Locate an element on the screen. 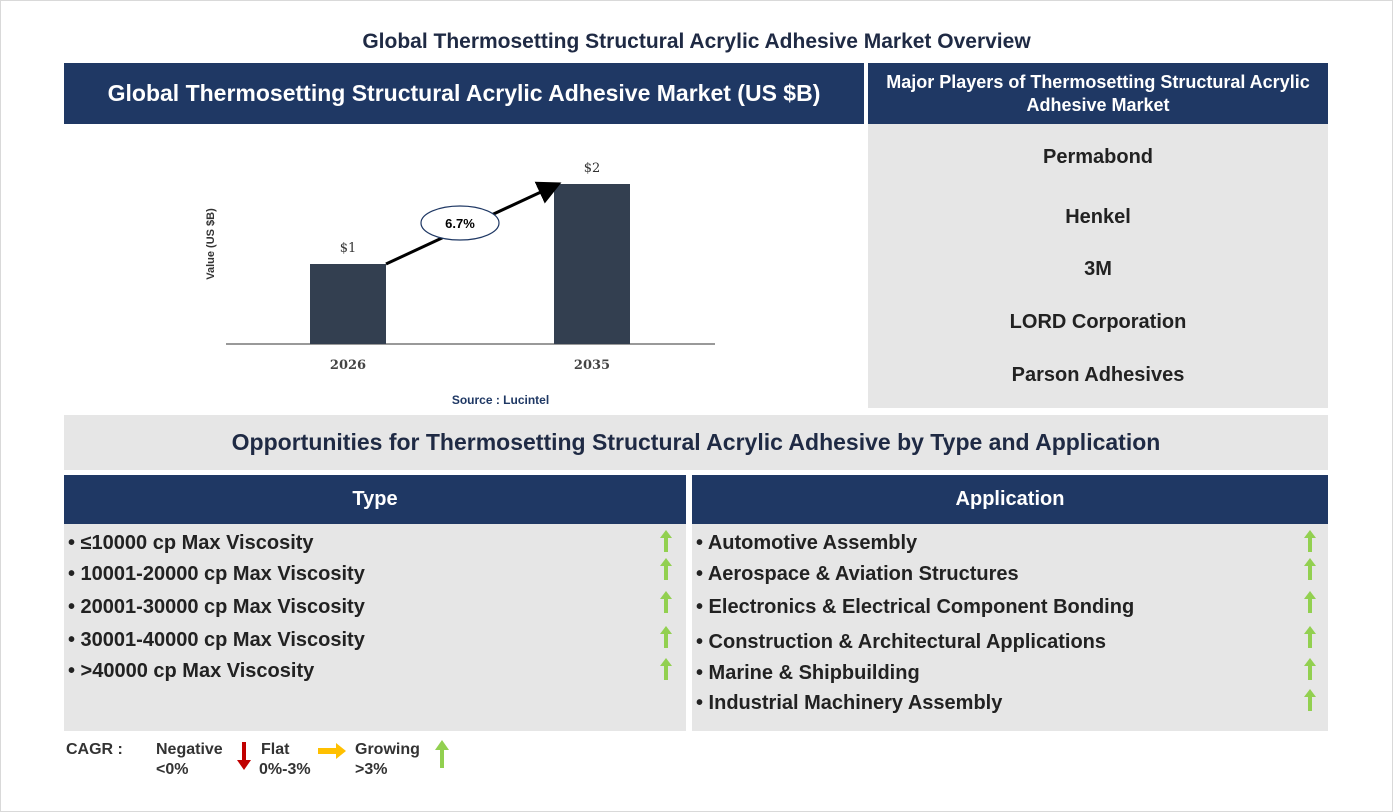 Image resolution: width=1393 pixels, height=812 pixels. legend-negative-range: <0% is located at coordinates (172, 769).